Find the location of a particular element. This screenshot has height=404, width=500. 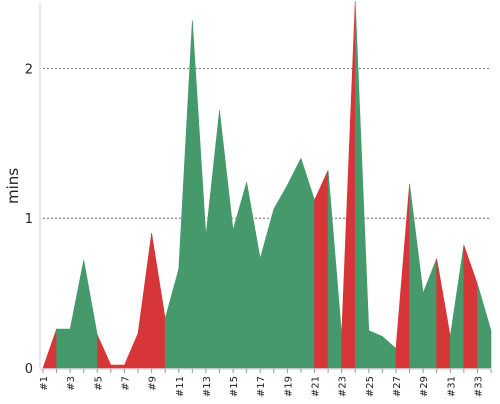

x-tick-label: #15 is located at coordinates (234, 386).